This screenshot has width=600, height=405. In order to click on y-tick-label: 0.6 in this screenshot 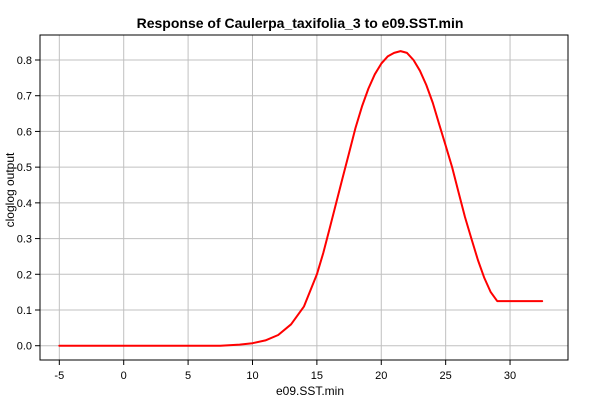, I will do `click(24, 132)`.